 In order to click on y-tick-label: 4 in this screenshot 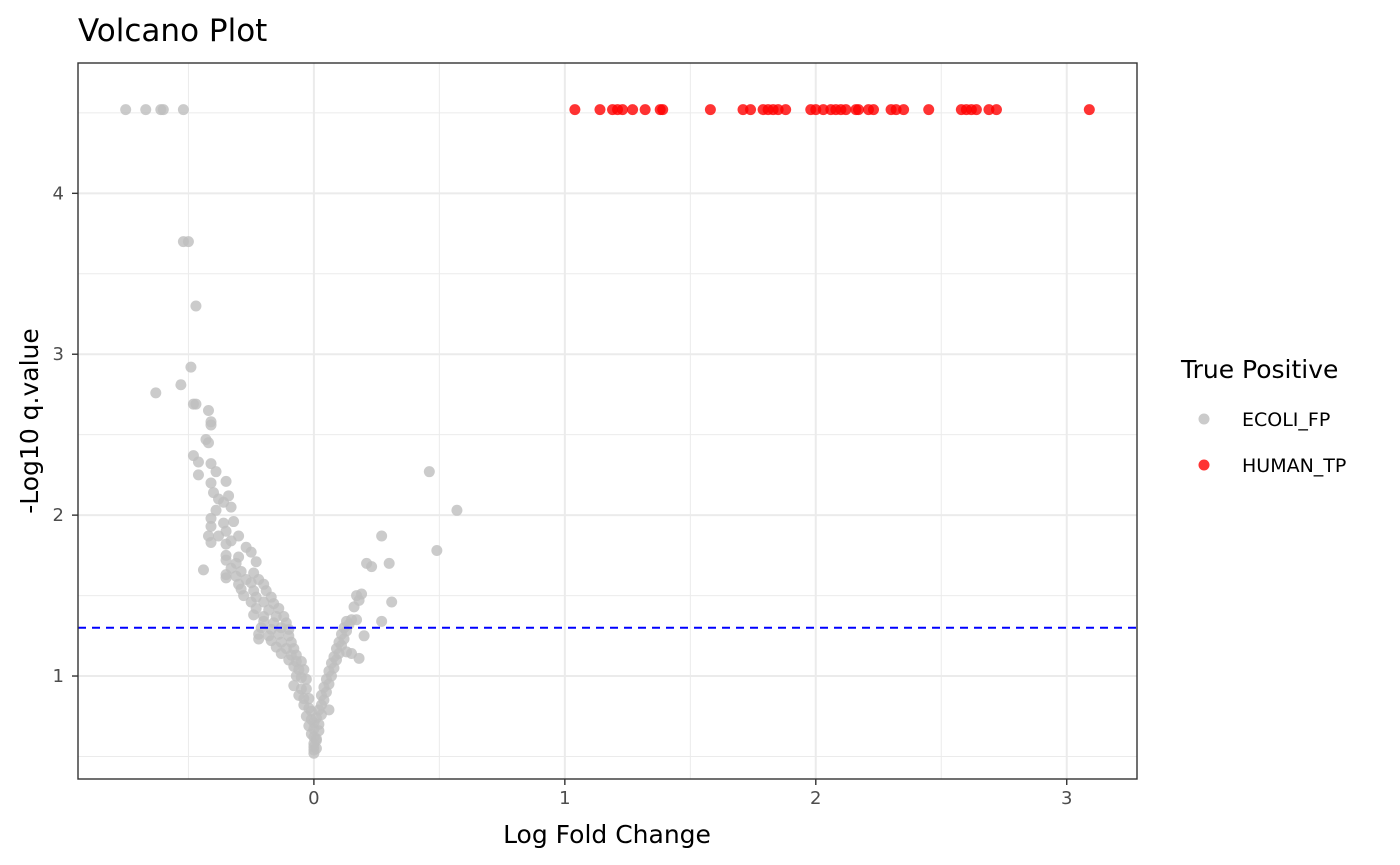, I will do `click(58, 193)`.